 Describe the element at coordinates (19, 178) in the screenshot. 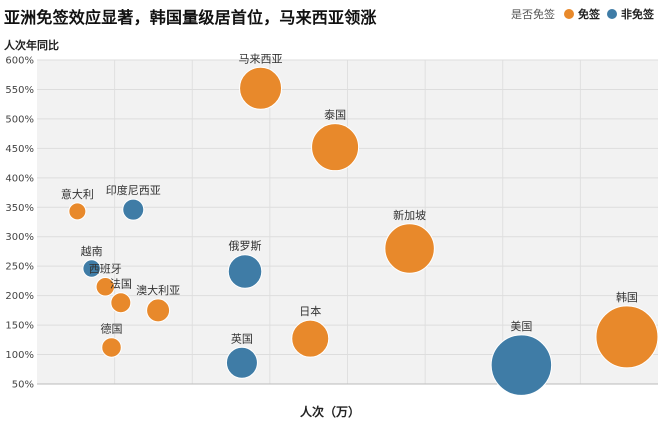

I see `y-tick-label: 400%` at that location.